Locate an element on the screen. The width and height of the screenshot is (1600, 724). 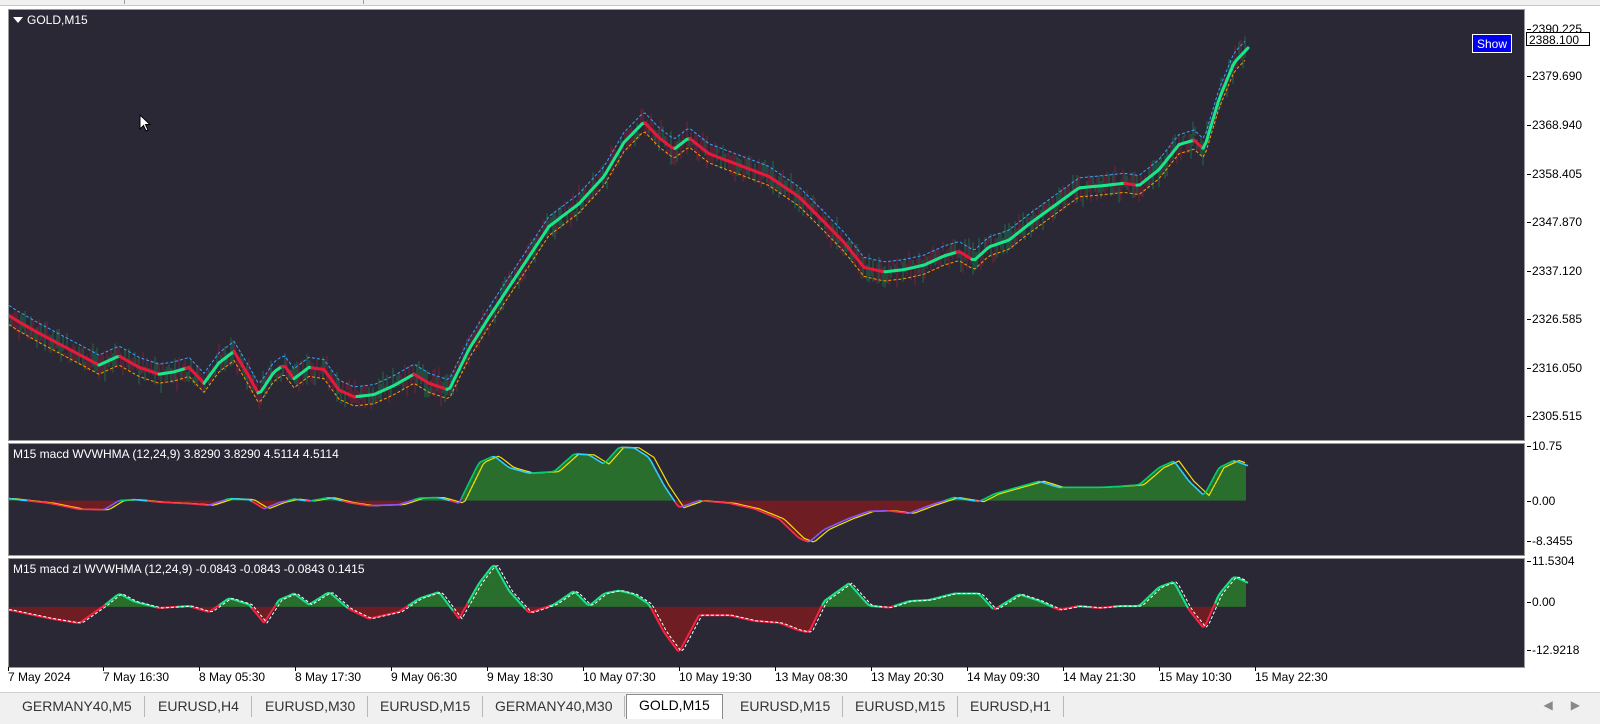
tab-eurusd-h4: EURUSD,H4 is located at coordinates (199, 706).